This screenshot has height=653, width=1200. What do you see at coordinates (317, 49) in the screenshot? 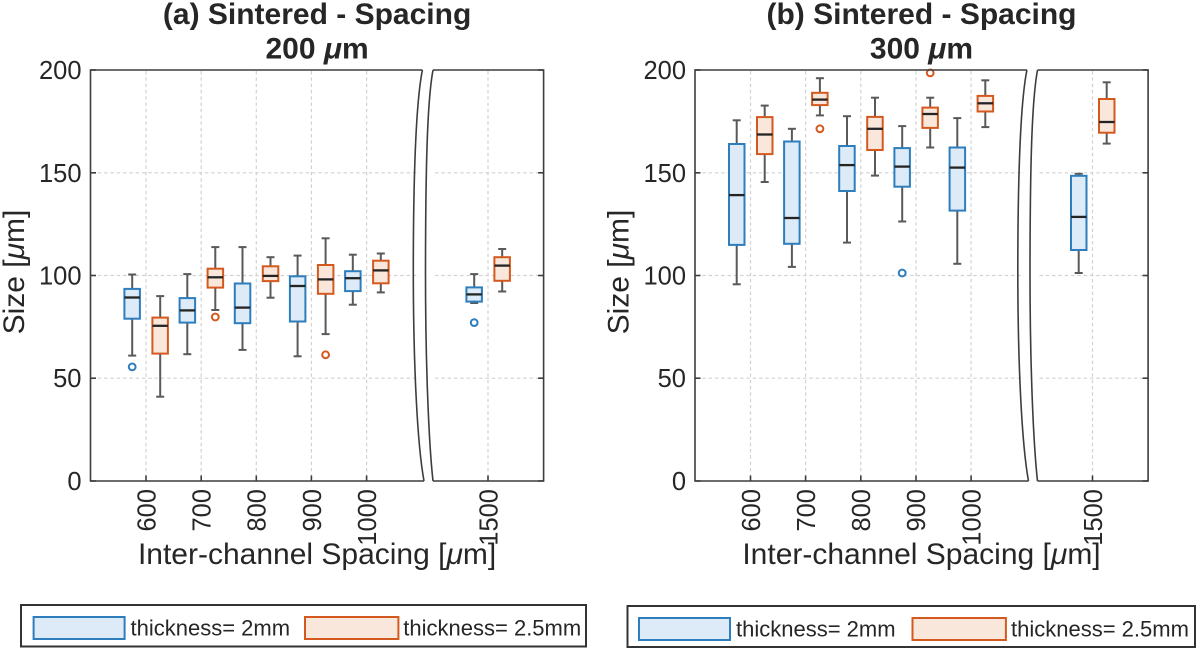
I see `svg-text: 200 μm` at bounding box center [317, 49].